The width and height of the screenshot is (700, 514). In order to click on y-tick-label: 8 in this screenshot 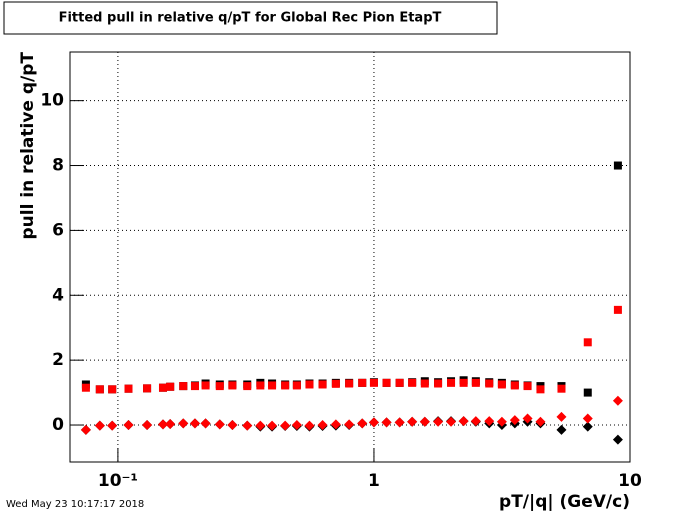, I will do `click(58, 166)`.